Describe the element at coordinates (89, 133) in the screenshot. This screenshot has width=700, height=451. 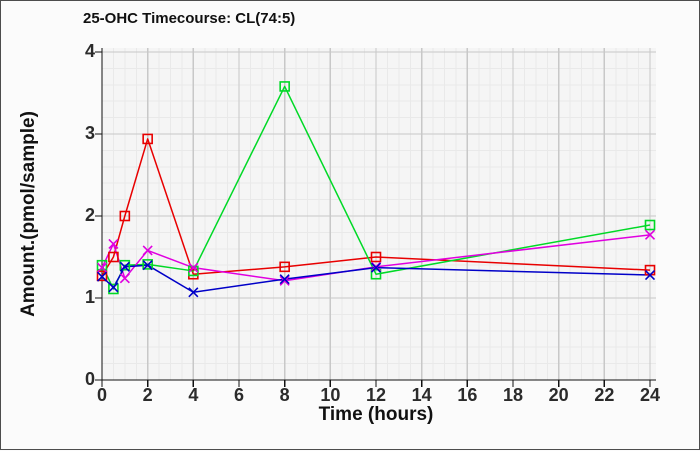
I see `y-tick-label: 3` at that location.